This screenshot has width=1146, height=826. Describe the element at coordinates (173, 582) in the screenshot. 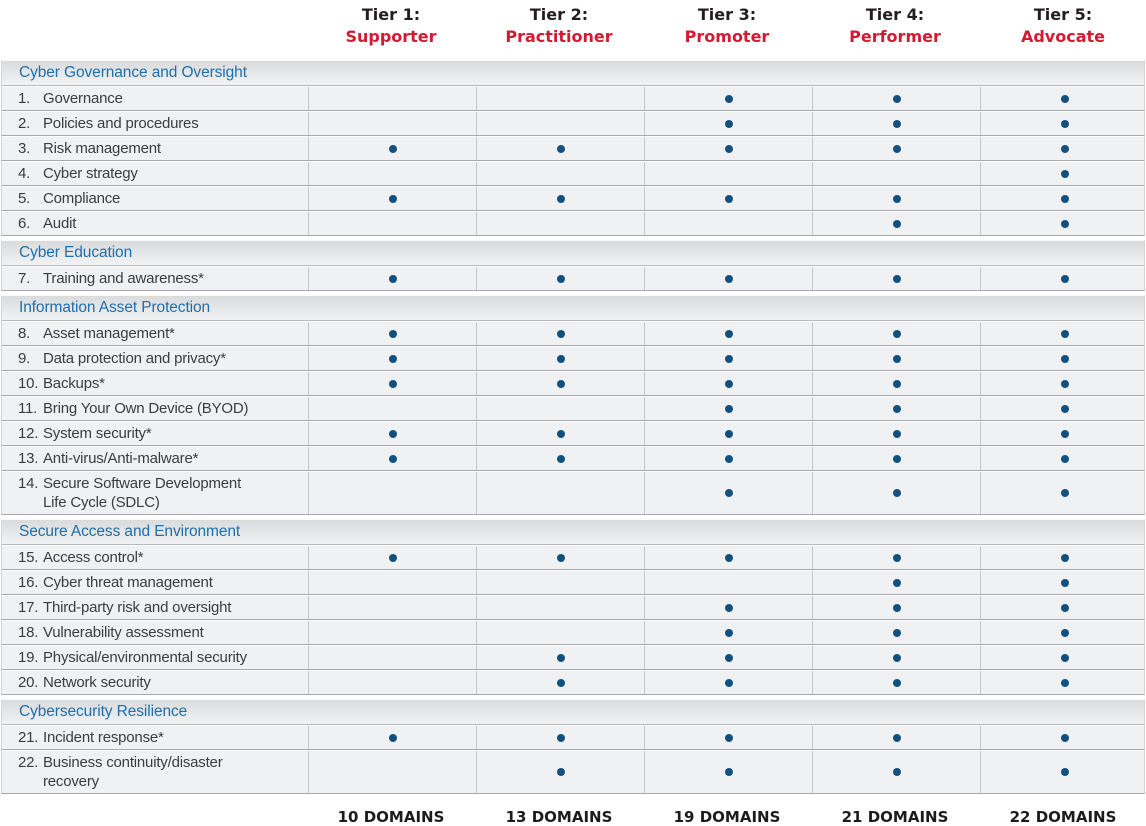

I see `domain-name: Cyber threat management` at that location.